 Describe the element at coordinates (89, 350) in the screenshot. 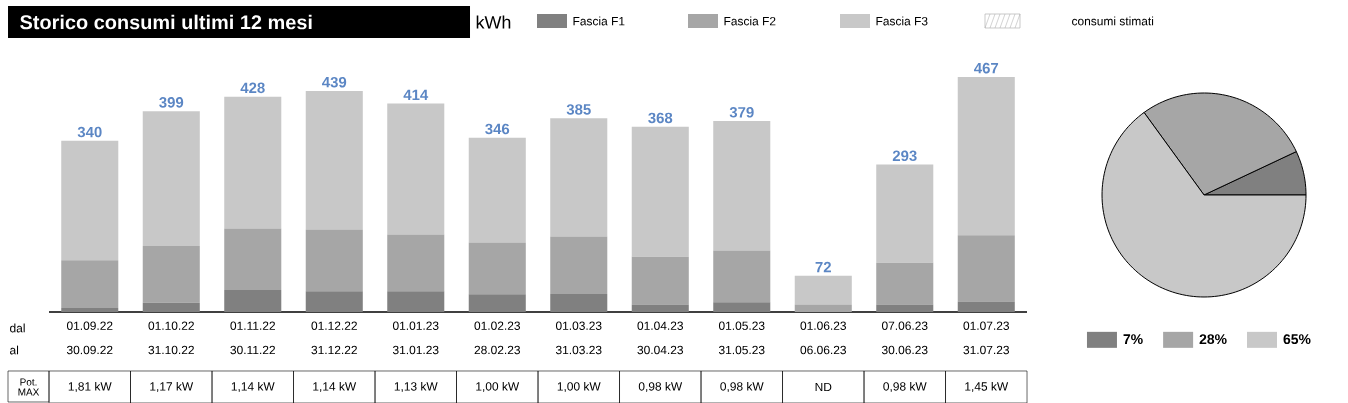

I see `text: 30.09.22` at that location.